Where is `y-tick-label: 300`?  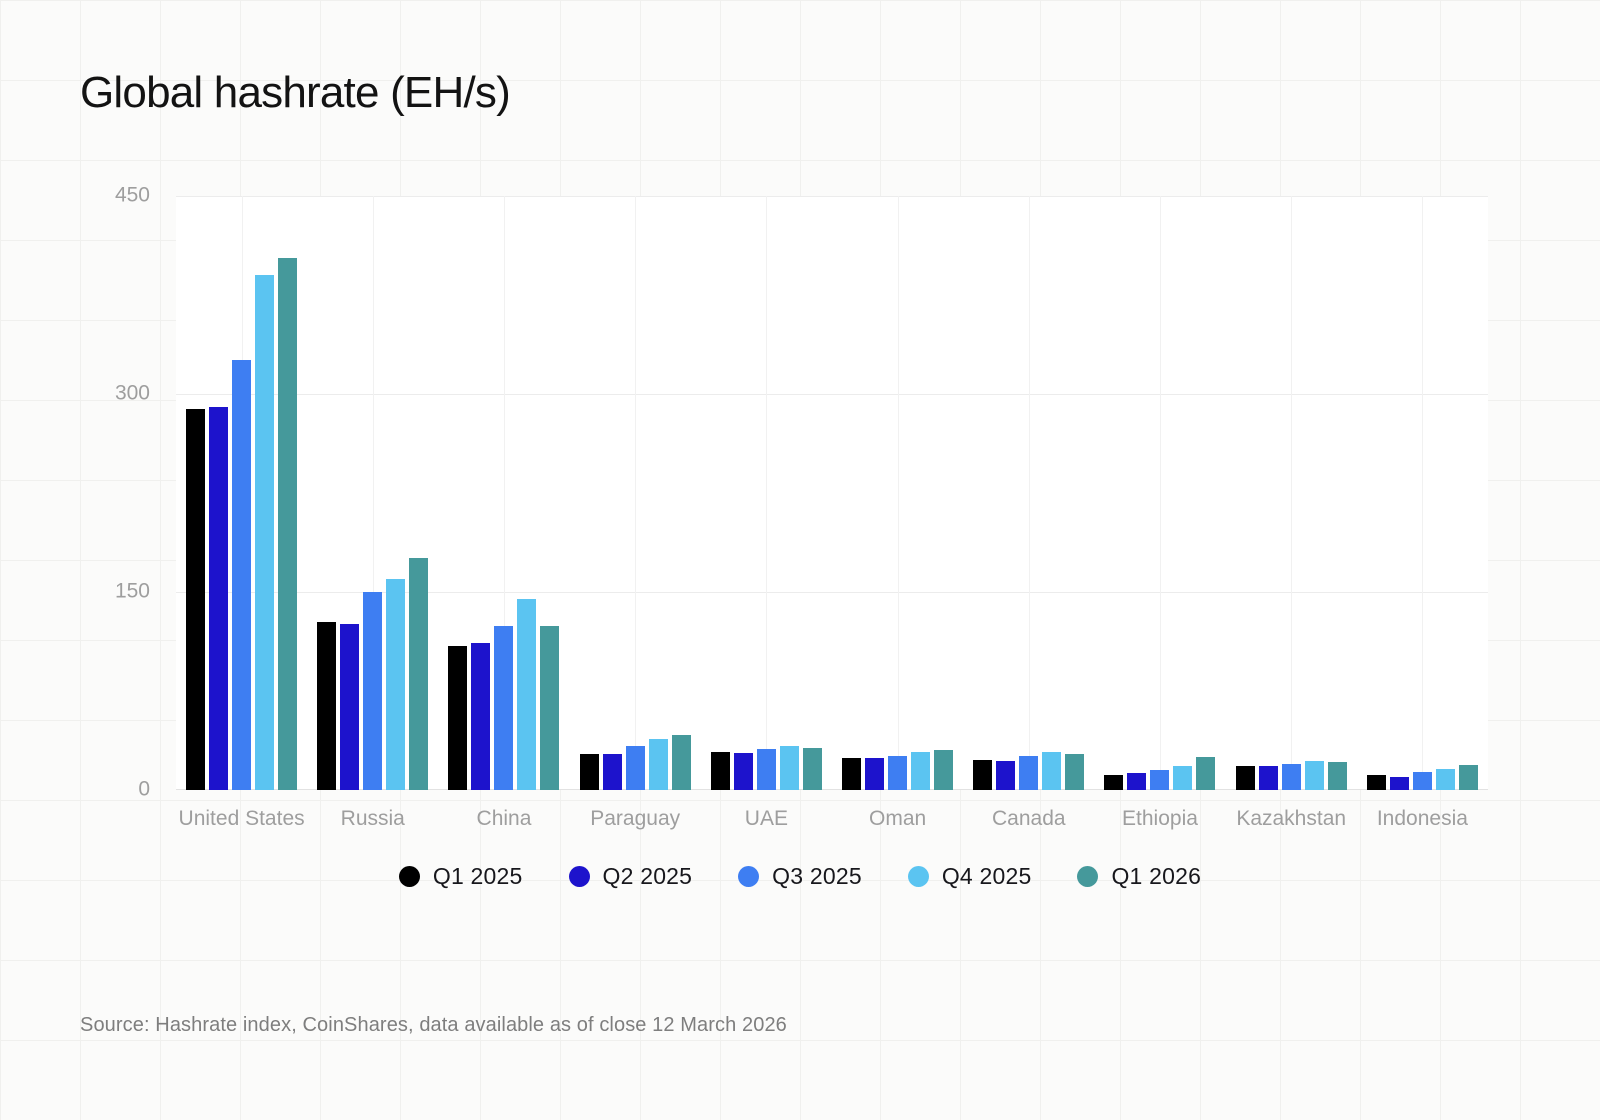
y-tick-label: 300 is located at coordinates (132, 393).